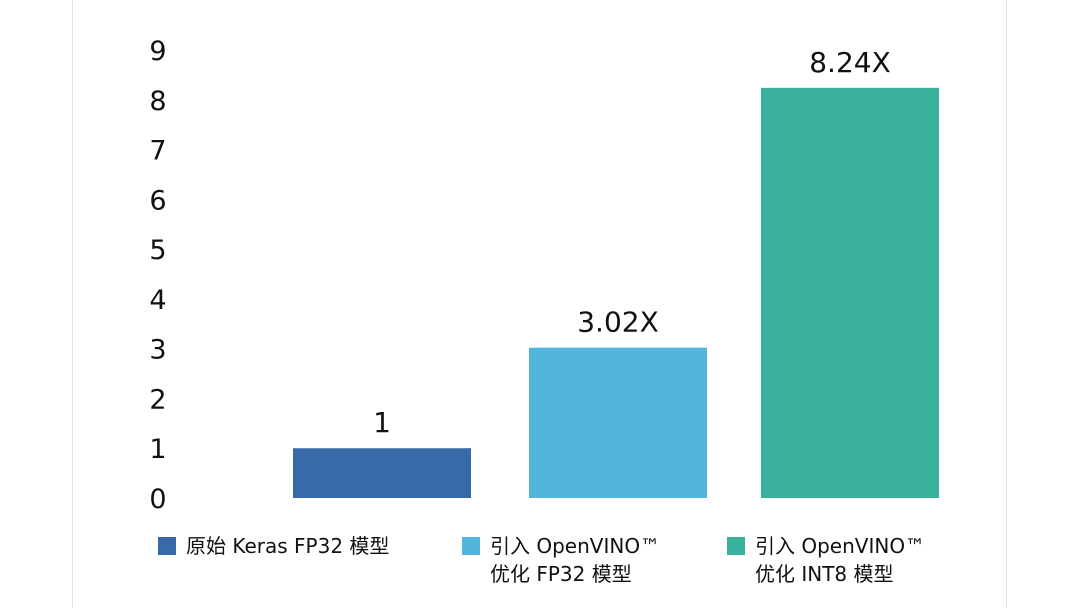 The width and height of the screenshot is (1080, 608). What do you see at coordinates (157, 350) in the screenshot?
I see `y-tick-label: 3` at bounding box center [157, 350].